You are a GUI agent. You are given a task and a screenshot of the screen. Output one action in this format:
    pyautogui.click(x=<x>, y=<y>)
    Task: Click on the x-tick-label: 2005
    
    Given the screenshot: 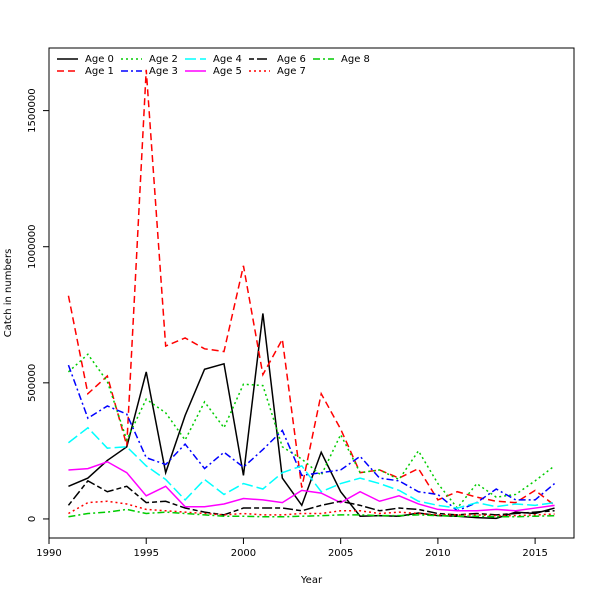 What is the action you would take?
    pyautogui.click(x=340, y=553)
    